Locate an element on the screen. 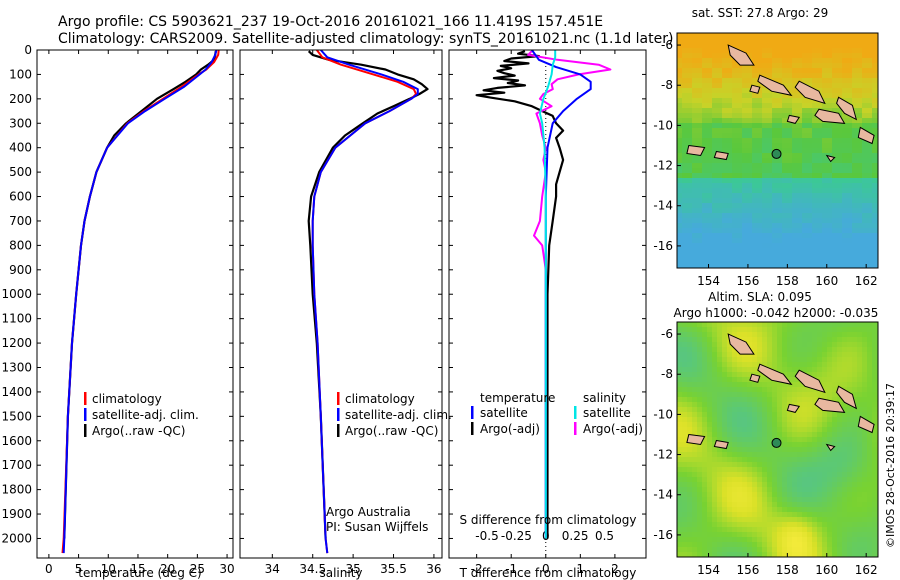  legend-swatch-satellite is located at coordinates (338, 414).